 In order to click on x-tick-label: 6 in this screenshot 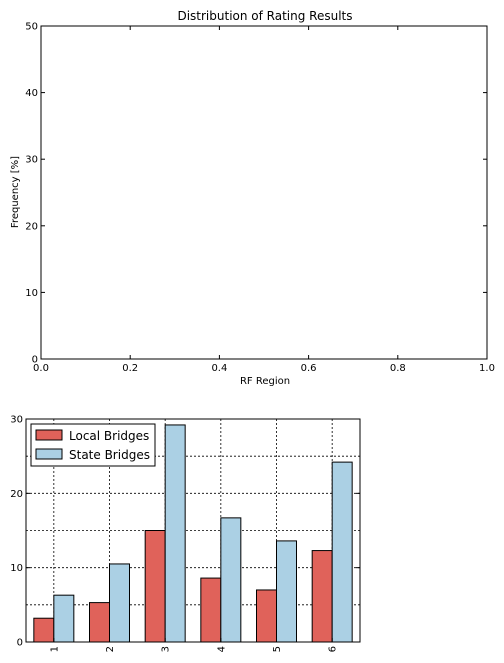, I will do `click(333, 649)`.